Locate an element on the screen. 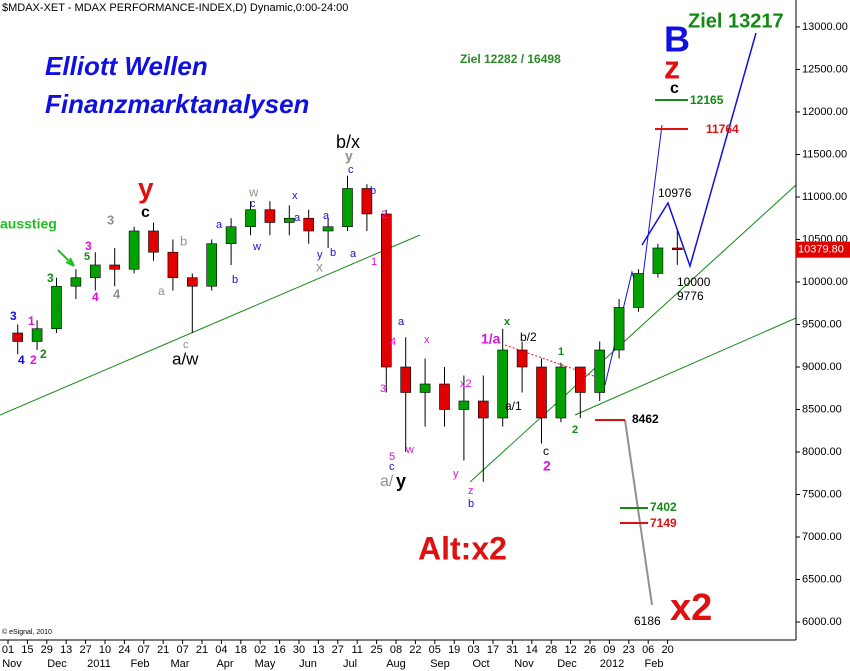  annotation: Elliott Wellen is located at coordinates (126, 66).